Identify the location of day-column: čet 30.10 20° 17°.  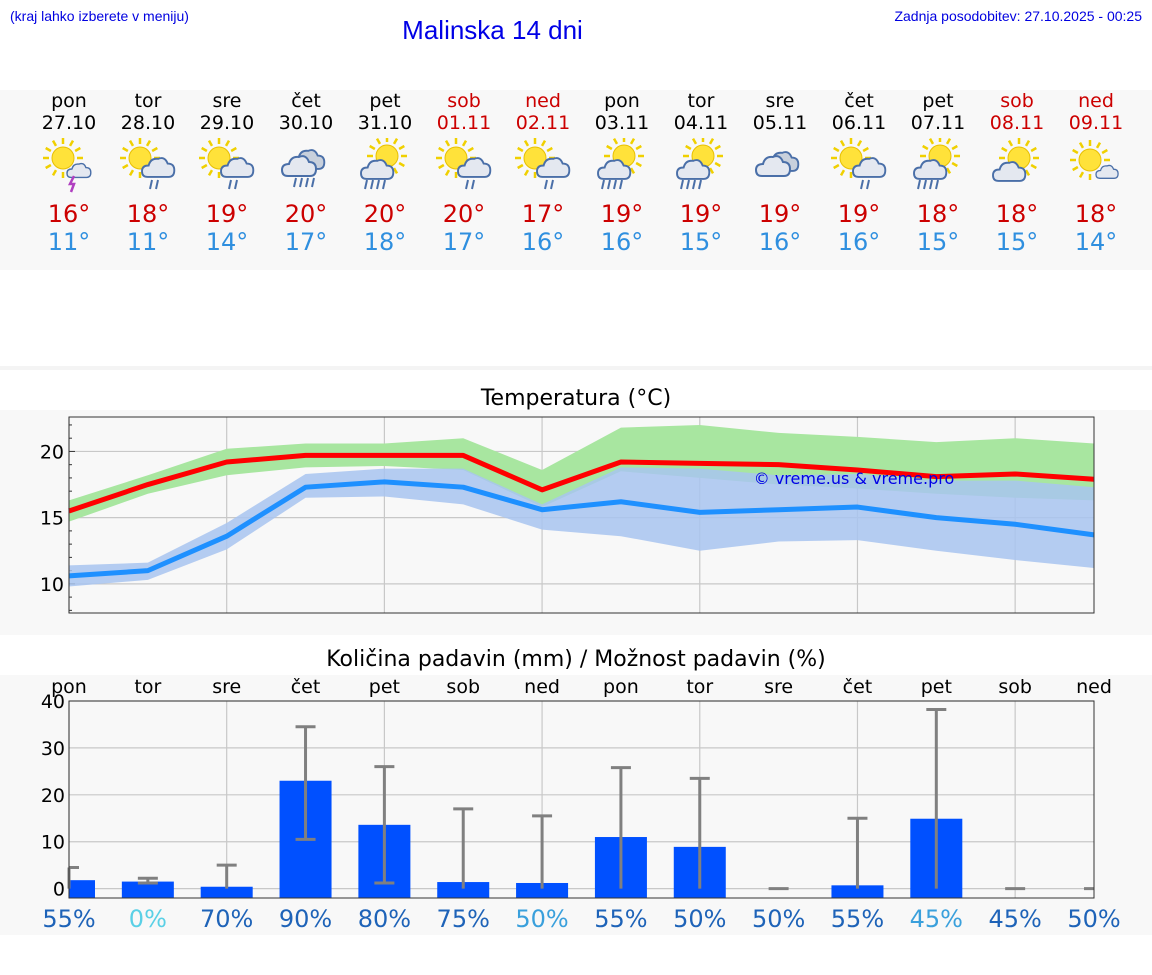
(306, 173).